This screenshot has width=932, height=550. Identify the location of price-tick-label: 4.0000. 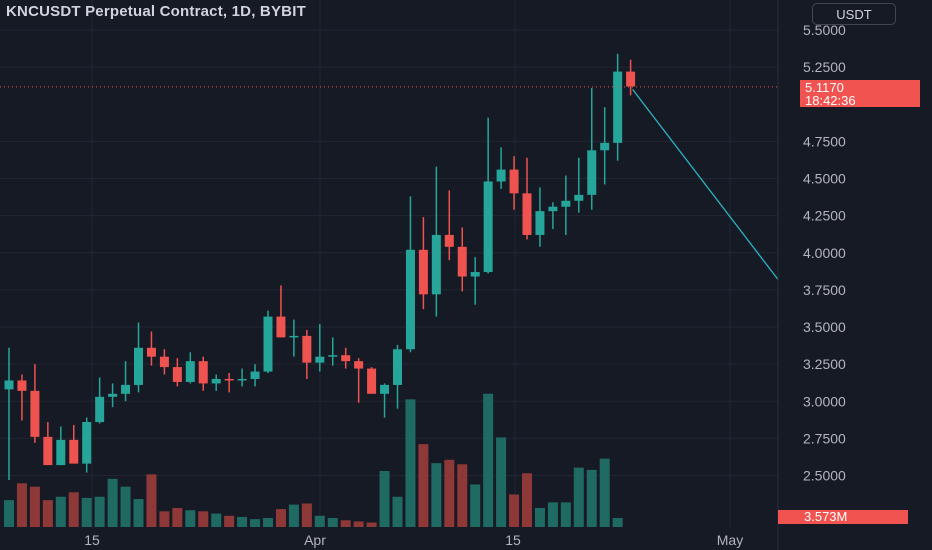
(824, 253).